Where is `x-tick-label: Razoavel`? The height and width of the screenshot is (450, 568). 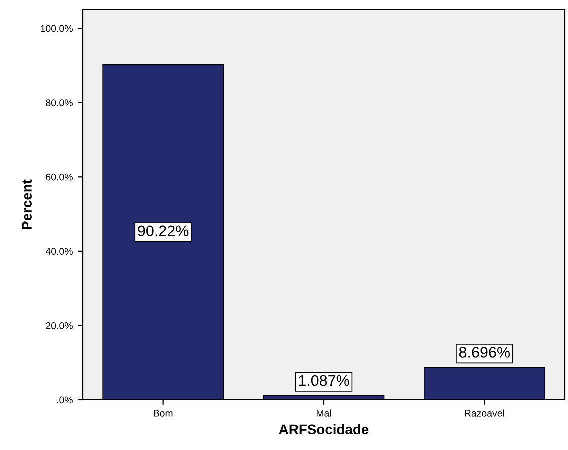 x-tick-label: Razoavel is located at coordinates (484, 413).